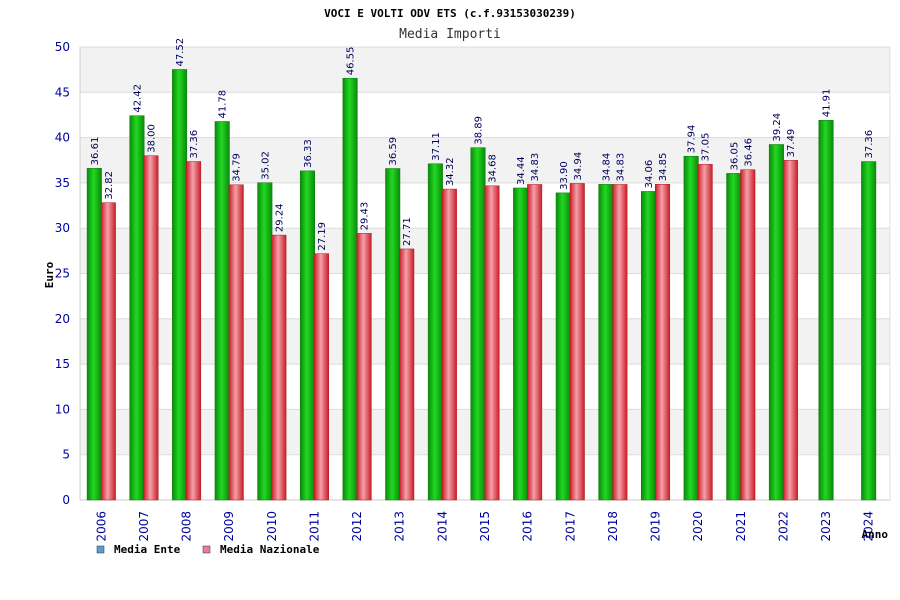  I want to click on data-label: 34.79, so click(237, 167).